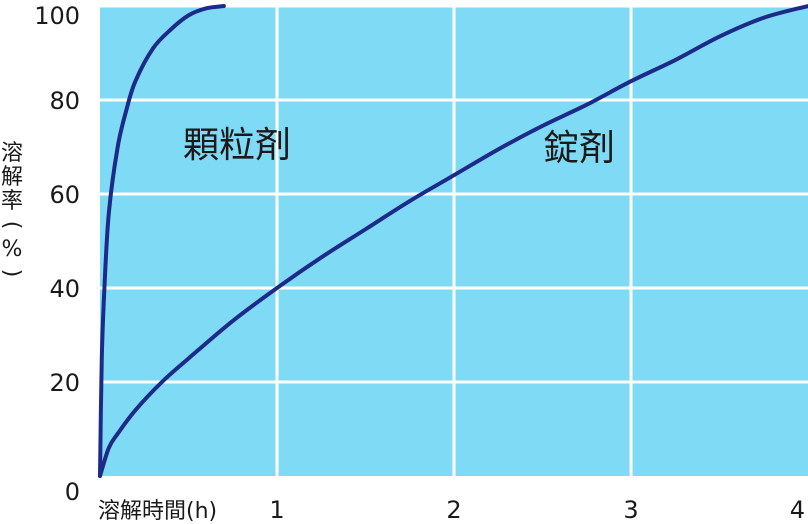  What do you see at coordinates (157, 511) in the screenshot?
I see `x-axis-label: 溶解時間(h)` at bounding box center [157, 511].